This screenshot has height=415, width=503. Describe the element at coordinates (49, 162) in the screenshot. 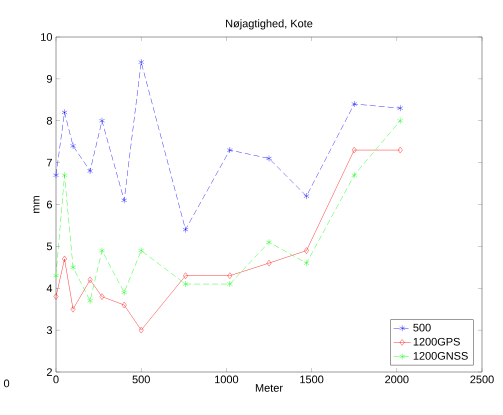

I see `y-tick-label: 7` at that location.